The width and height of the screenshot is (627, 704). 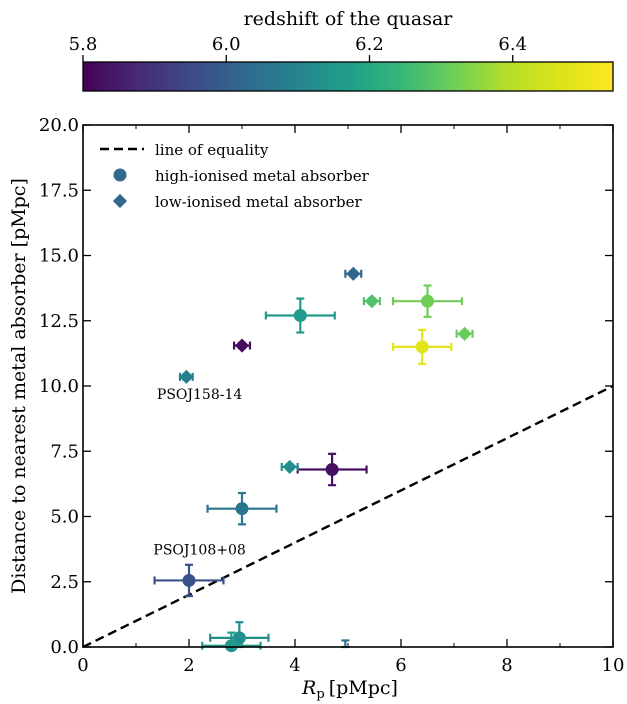 I want to click on x-axis-label: Rp [pMpc], so click(x=349, y=689).